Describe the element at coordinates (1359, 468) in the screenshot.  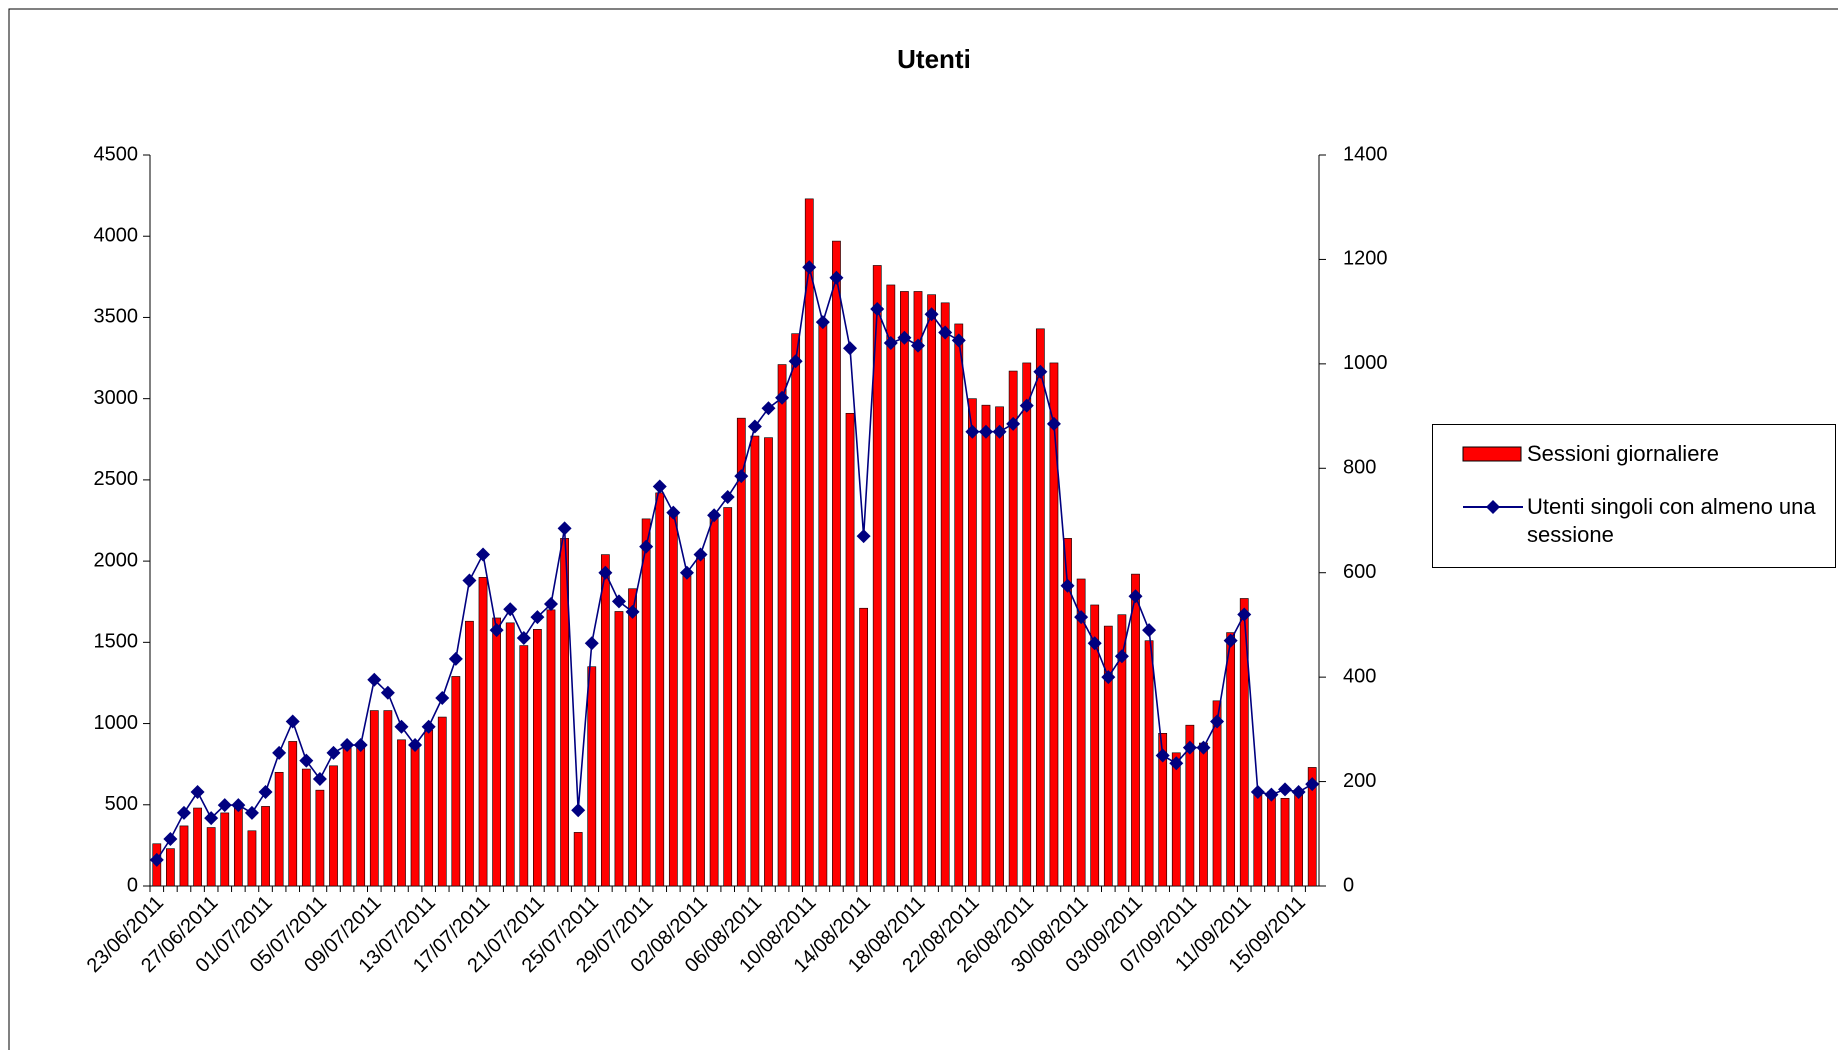
I see `y2-tick-label: 800` at that location.